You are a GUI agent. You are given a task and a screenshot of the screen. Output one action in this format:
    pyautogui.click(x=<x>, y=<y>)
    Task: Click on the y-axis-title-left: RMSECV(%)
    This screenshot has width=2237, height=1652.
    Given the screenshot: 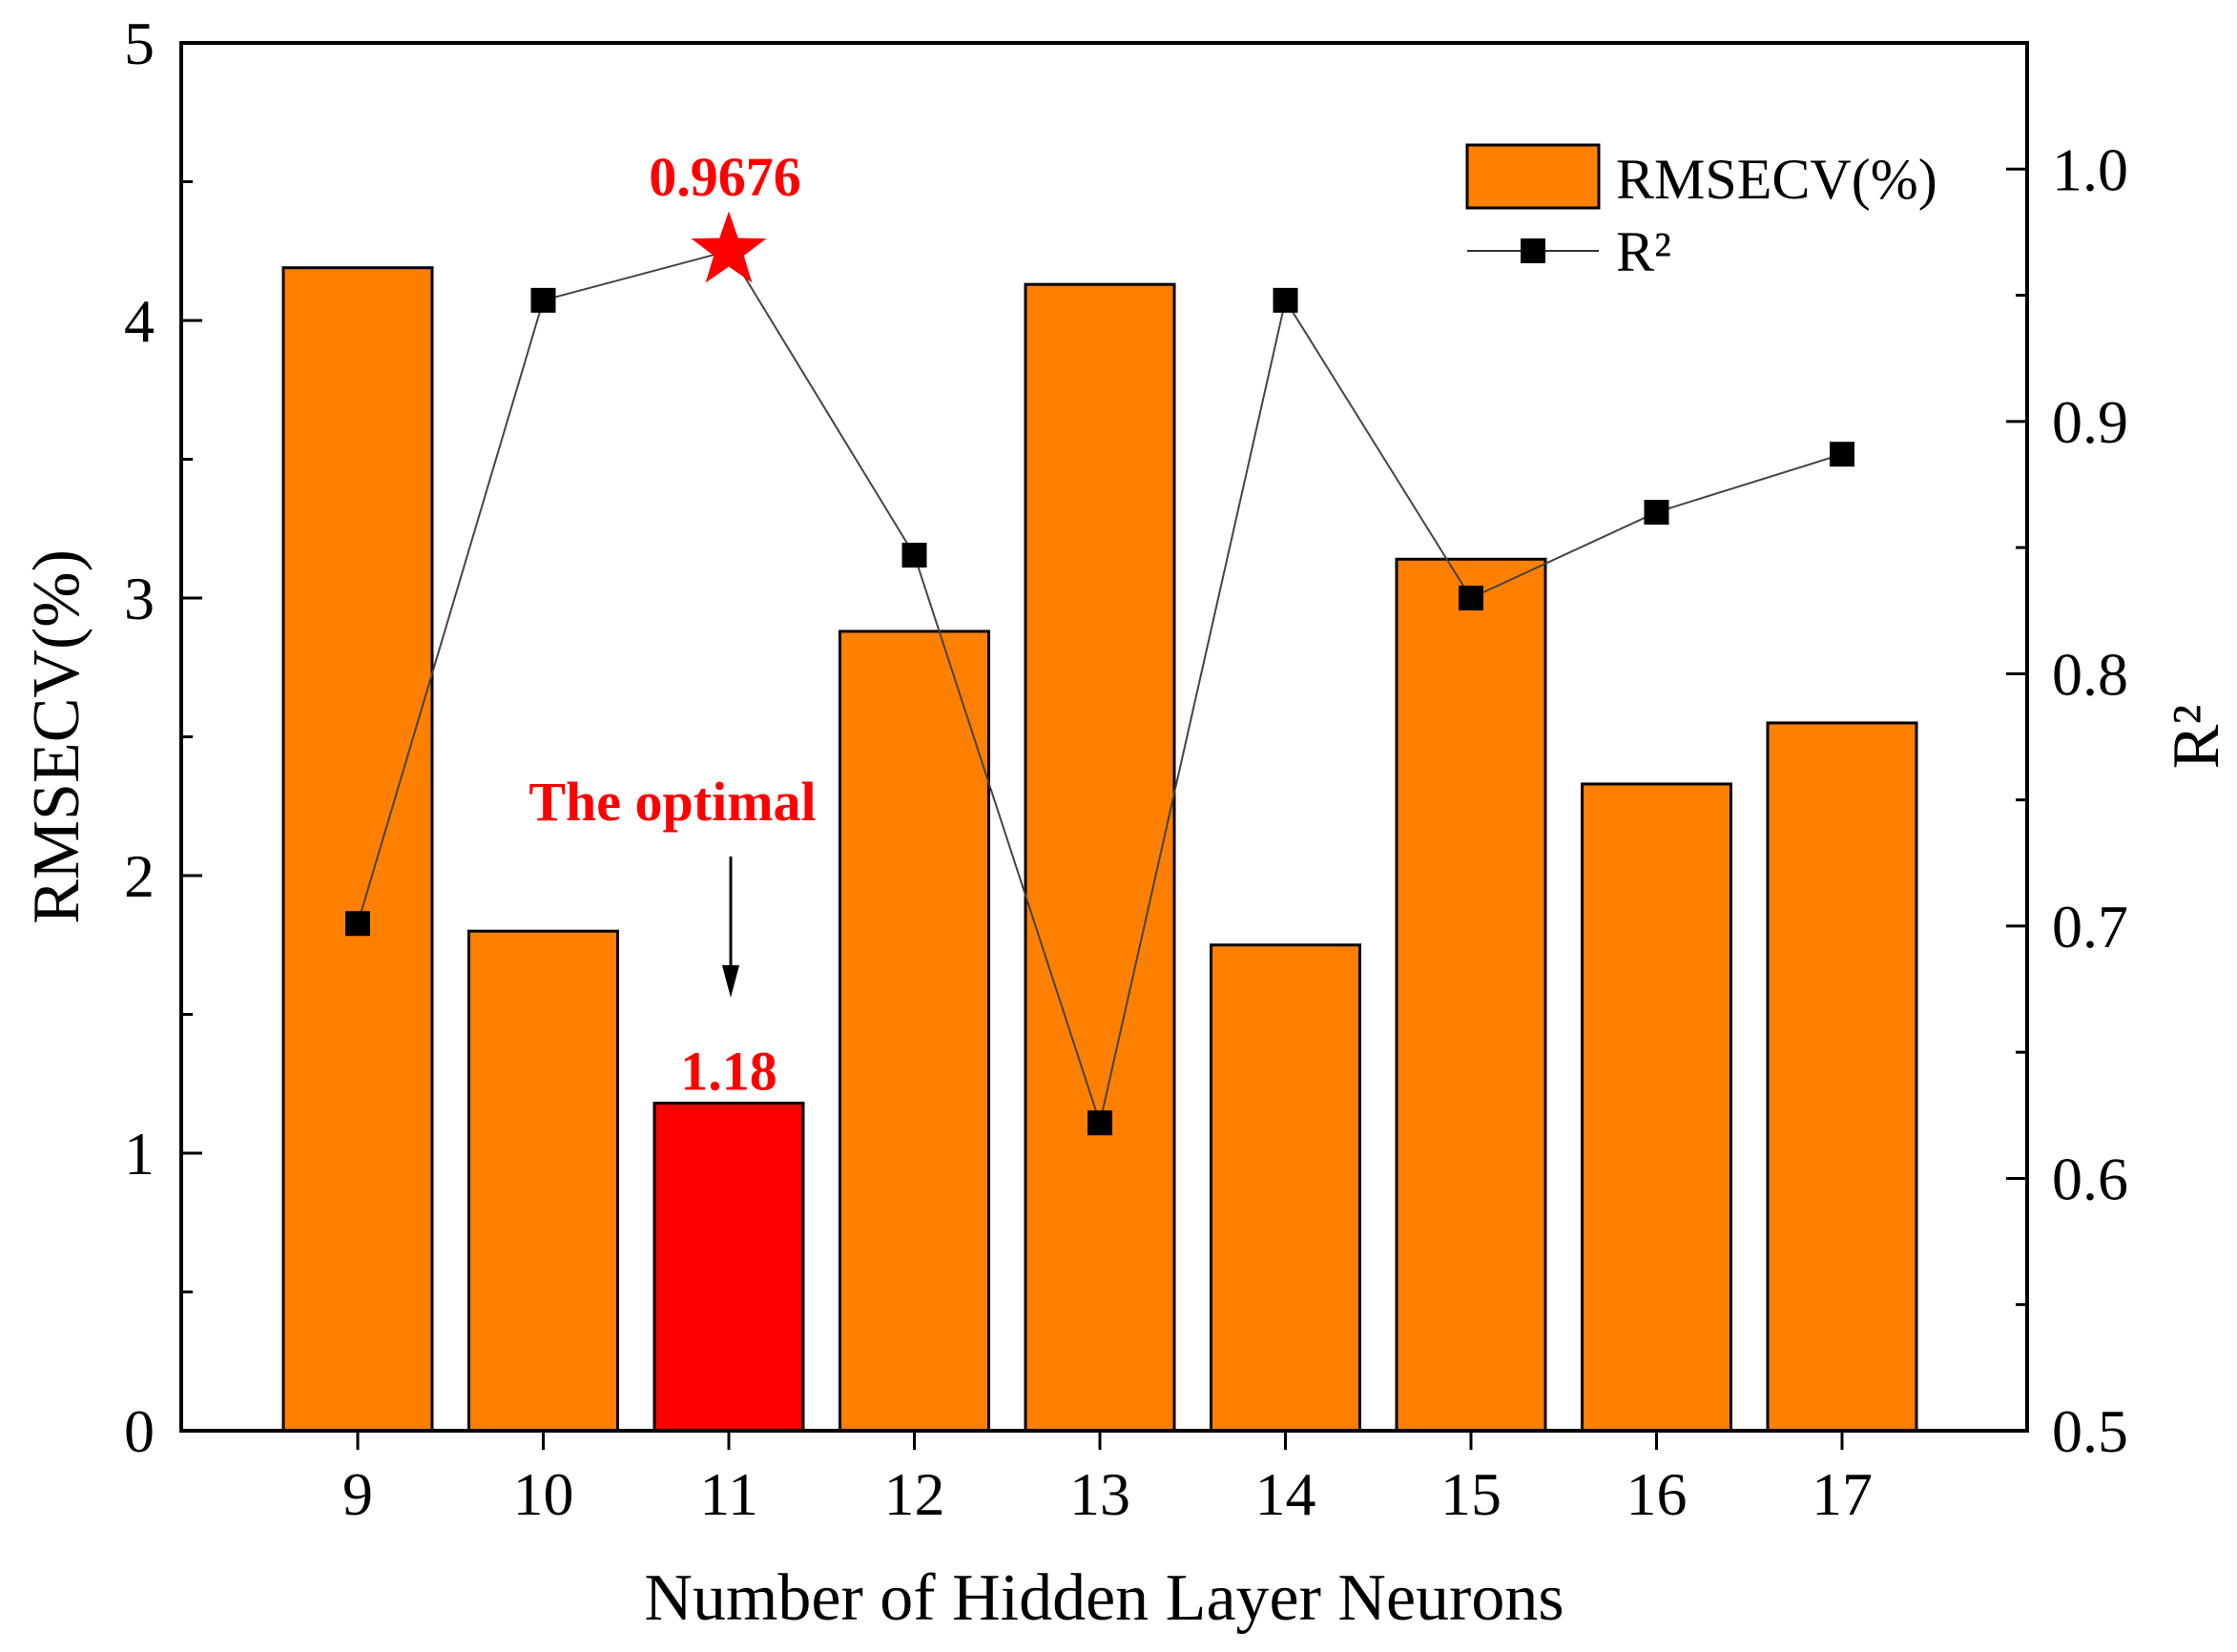 What is the action you would take?
    pyautogui.click(x=57, y=737)
    